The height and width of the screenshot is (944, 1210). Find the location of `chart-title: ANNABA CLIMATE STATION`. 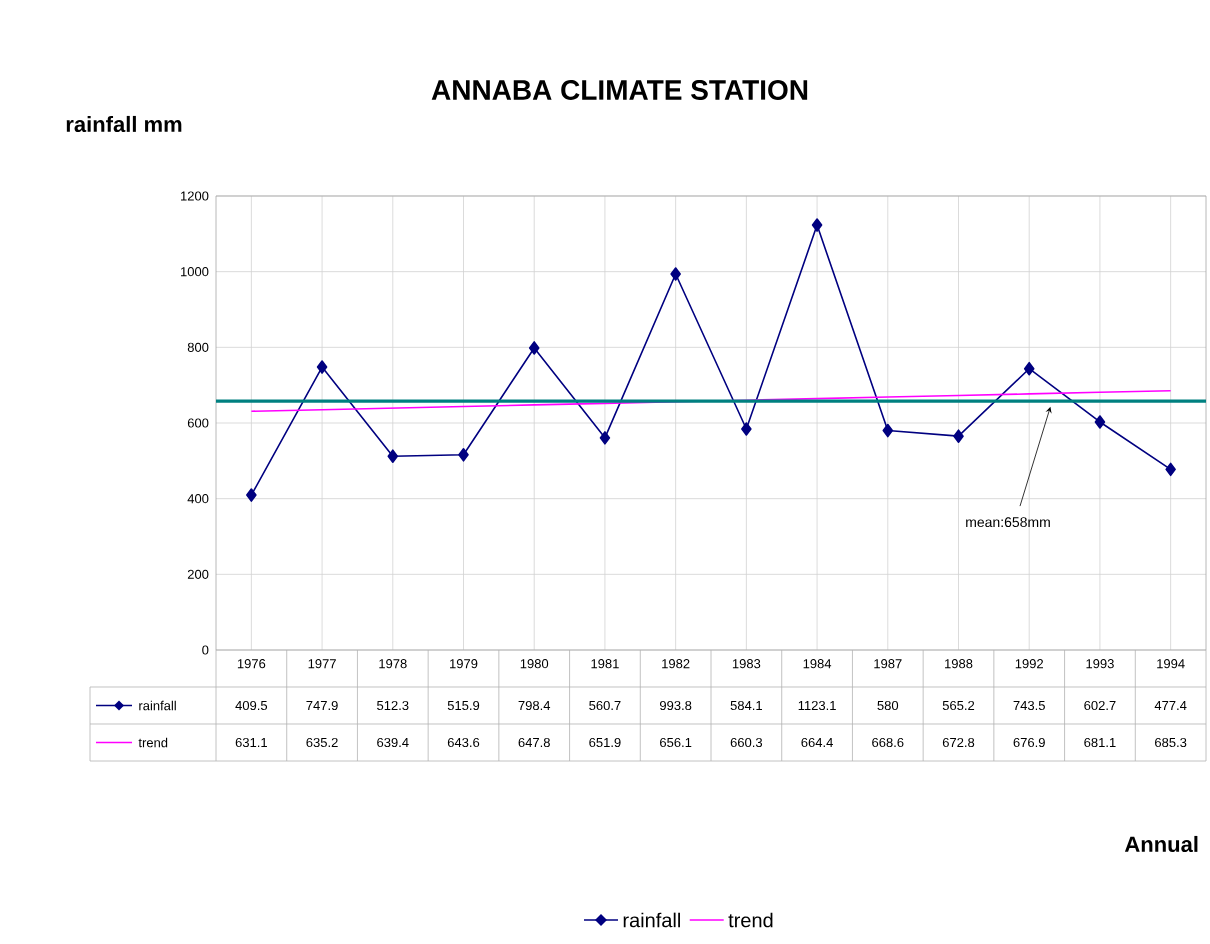

chart-title: ANNABA CLIMATE STATION is located at coordinates (619, 90).